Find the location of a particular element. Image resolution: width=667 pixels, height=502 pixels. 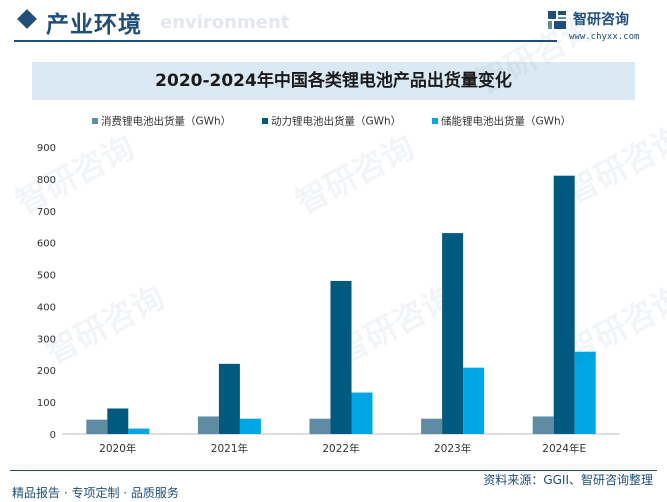

x-tick-label: 2024年E is located at coordinates (564, 448).